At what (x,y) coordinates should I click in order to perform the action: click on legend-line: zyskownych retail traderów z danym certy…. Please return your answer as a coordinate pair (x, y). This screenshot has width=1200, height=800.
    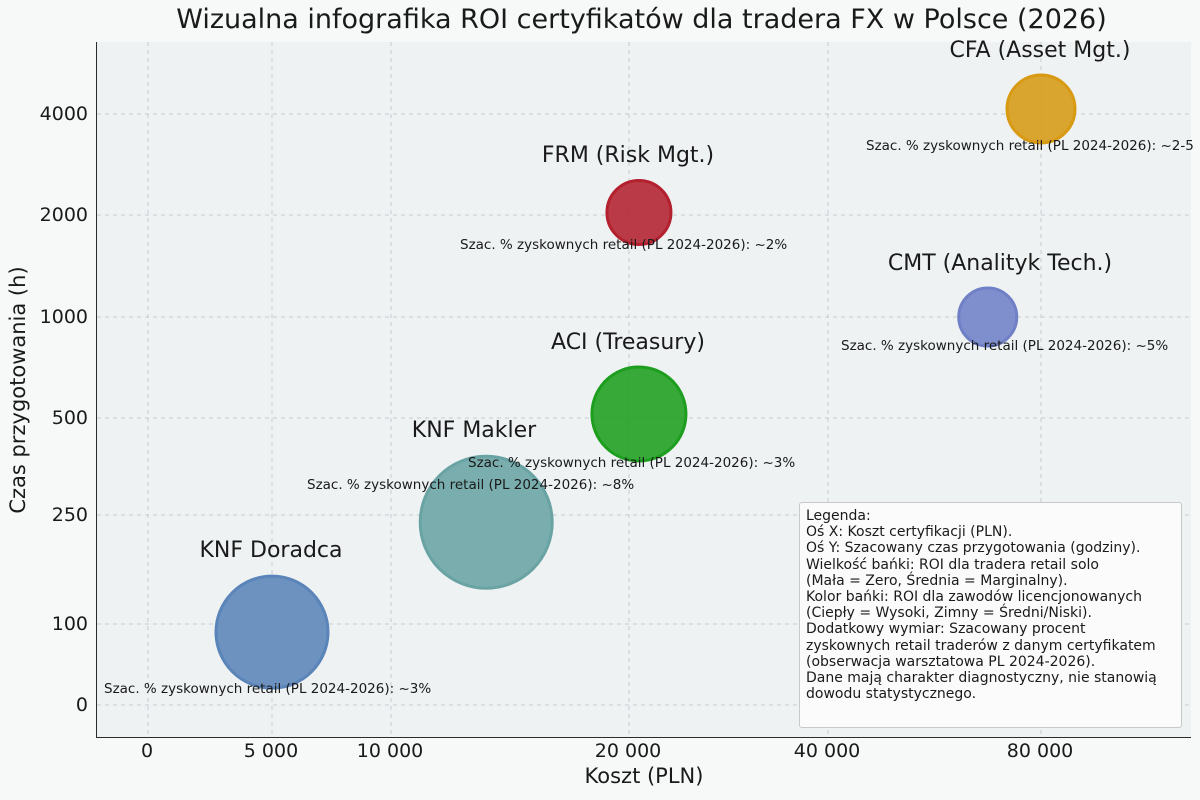
    Looking at the image, I should click on (981, 645).